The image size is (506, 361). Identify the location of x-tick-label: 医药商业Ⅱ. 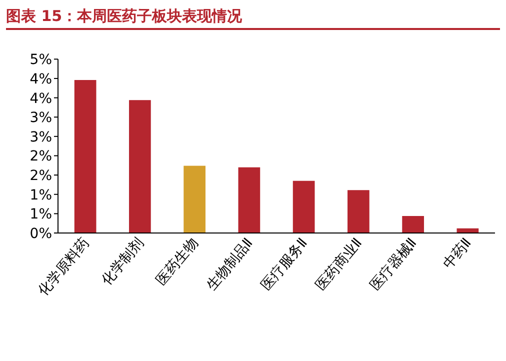
(339, 264).